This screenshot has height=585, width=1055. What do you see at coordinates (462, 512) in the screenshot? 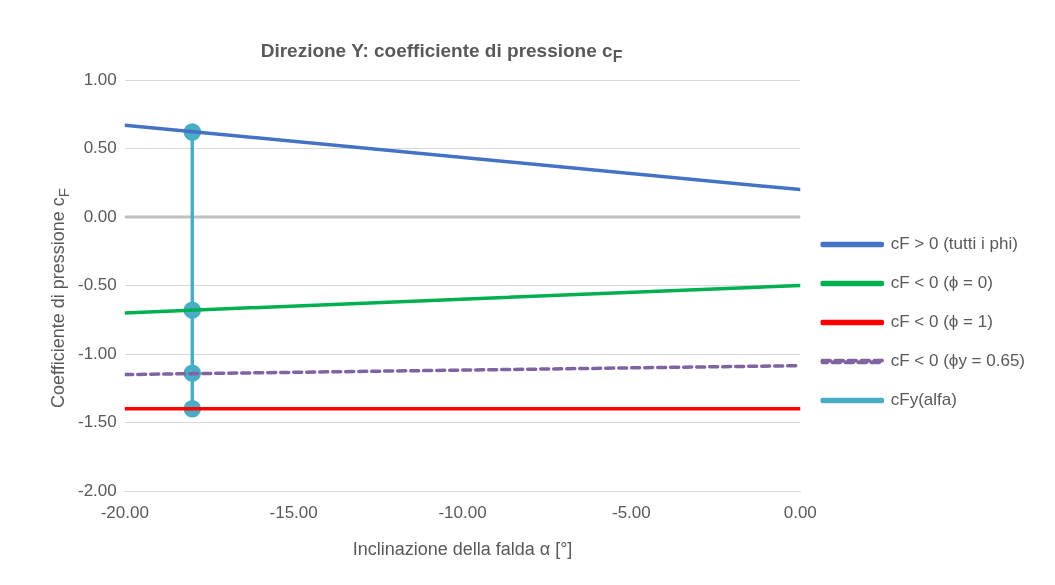
I see `x-tick-label: -10.00` at bounding box center [462, 512].